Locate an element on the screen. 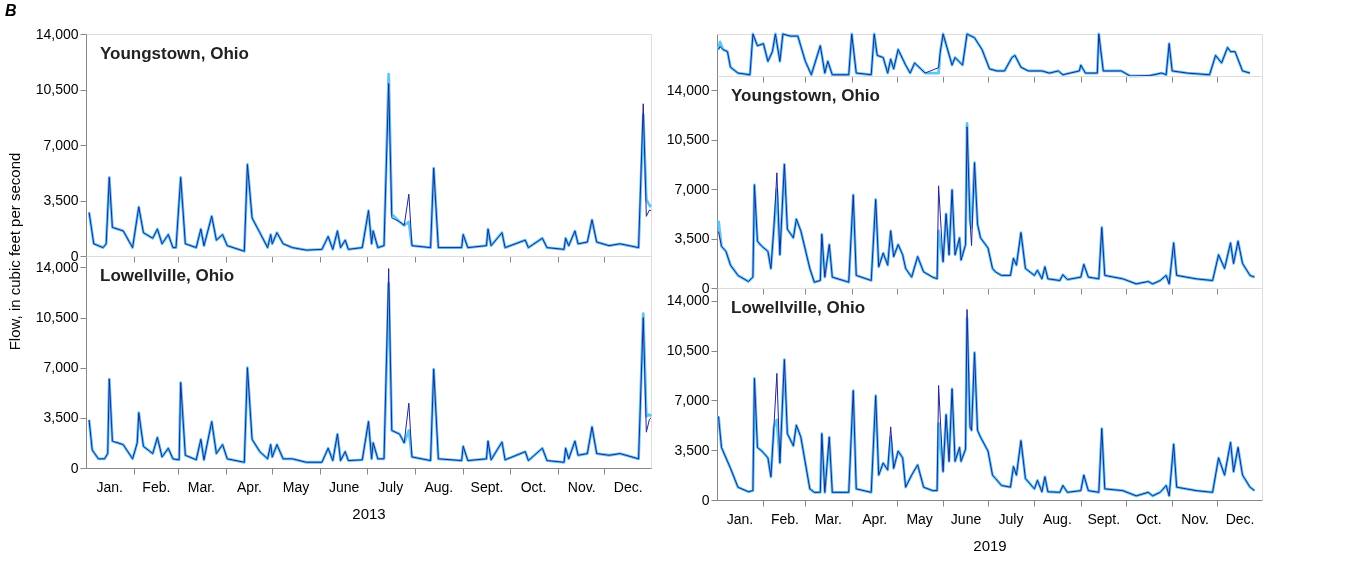 Image resolution: width=1369 pixels, height=573 pixels. y-axis-title: Flow, in cubic feet per second is located at coordinates (14, 251).